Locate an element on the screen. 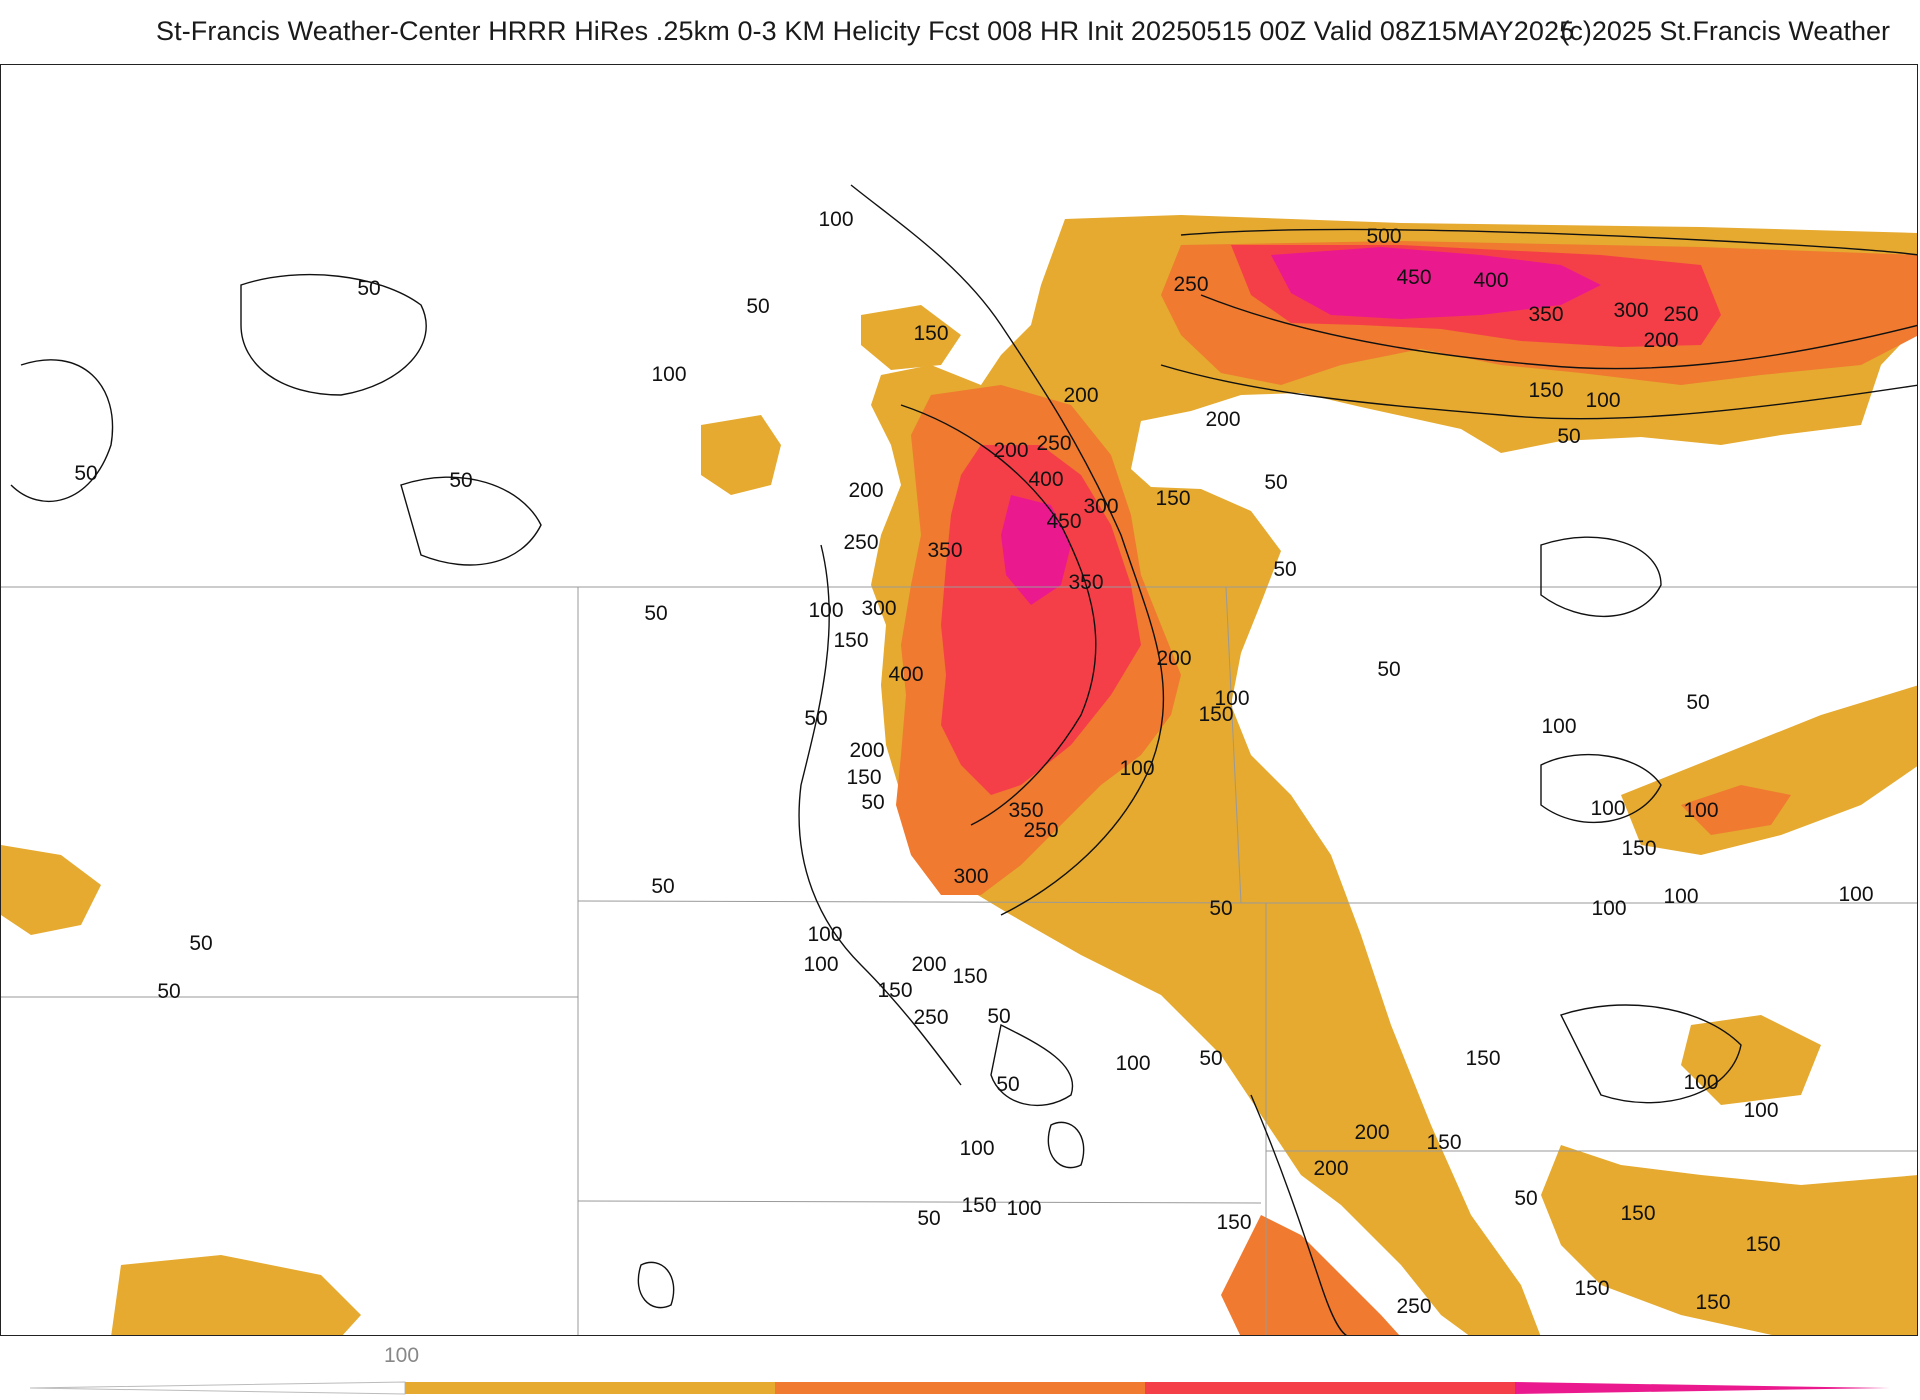 Image resolution: width=1920 pixels, height=1400 pixels. helicity-band-100-east is located at coordinates (1769, 770).